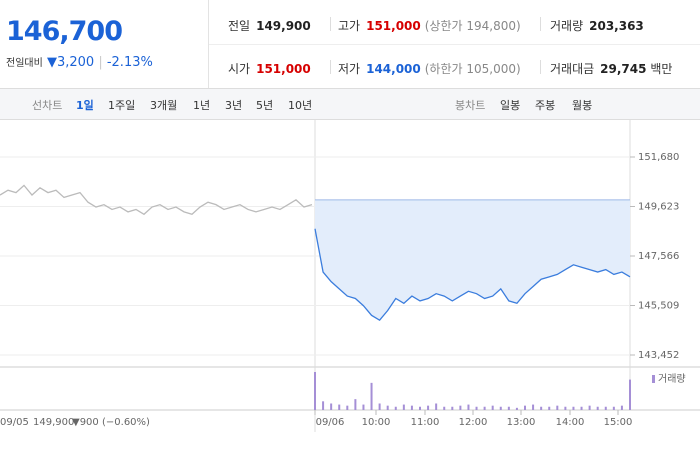 The height and width of the screenshot is (450, 700). What do you see at coordinates (350, 104) in the screenshot?
I see `tab-bar: 선차트 봉차트 1일 1주일 3개월 1년 3년 5년 10년 일봉 주봉 월봉` at bounding box center [350, 104].